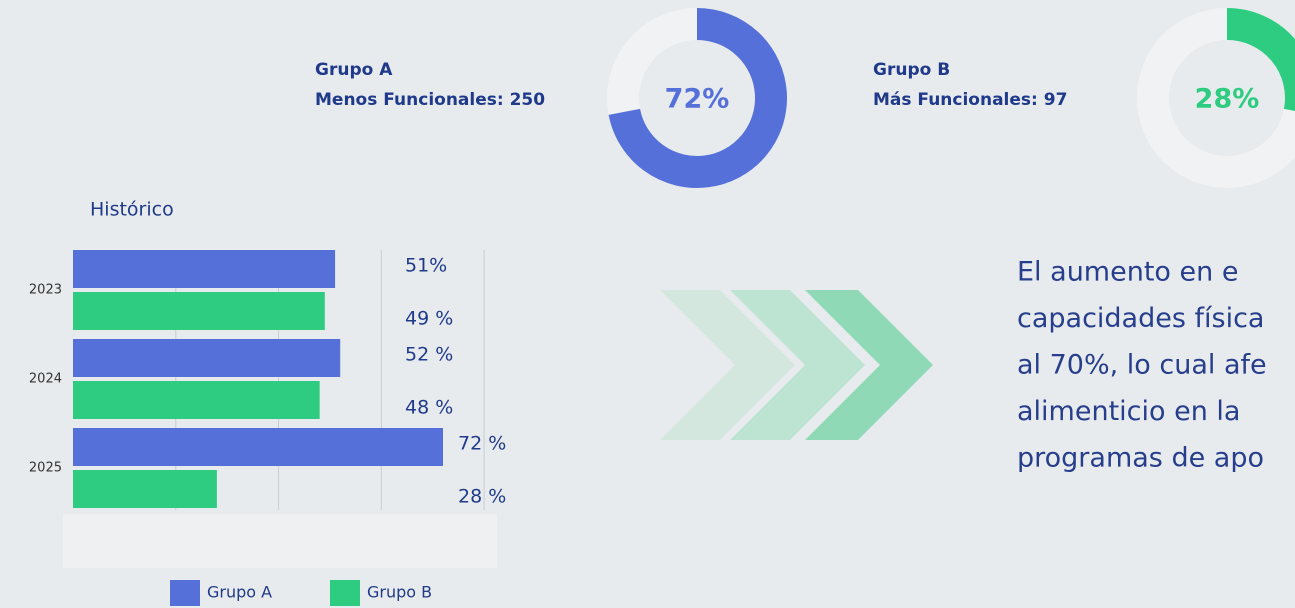 The image size is (1295, 608). I want to click on value-label: 72 %, so click(482, 444).